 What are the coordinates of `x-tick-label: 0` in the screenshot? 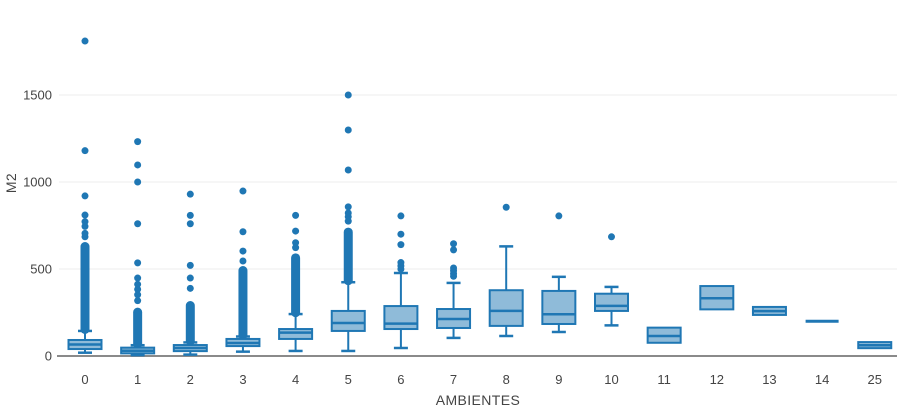 It's located at (84, 379).